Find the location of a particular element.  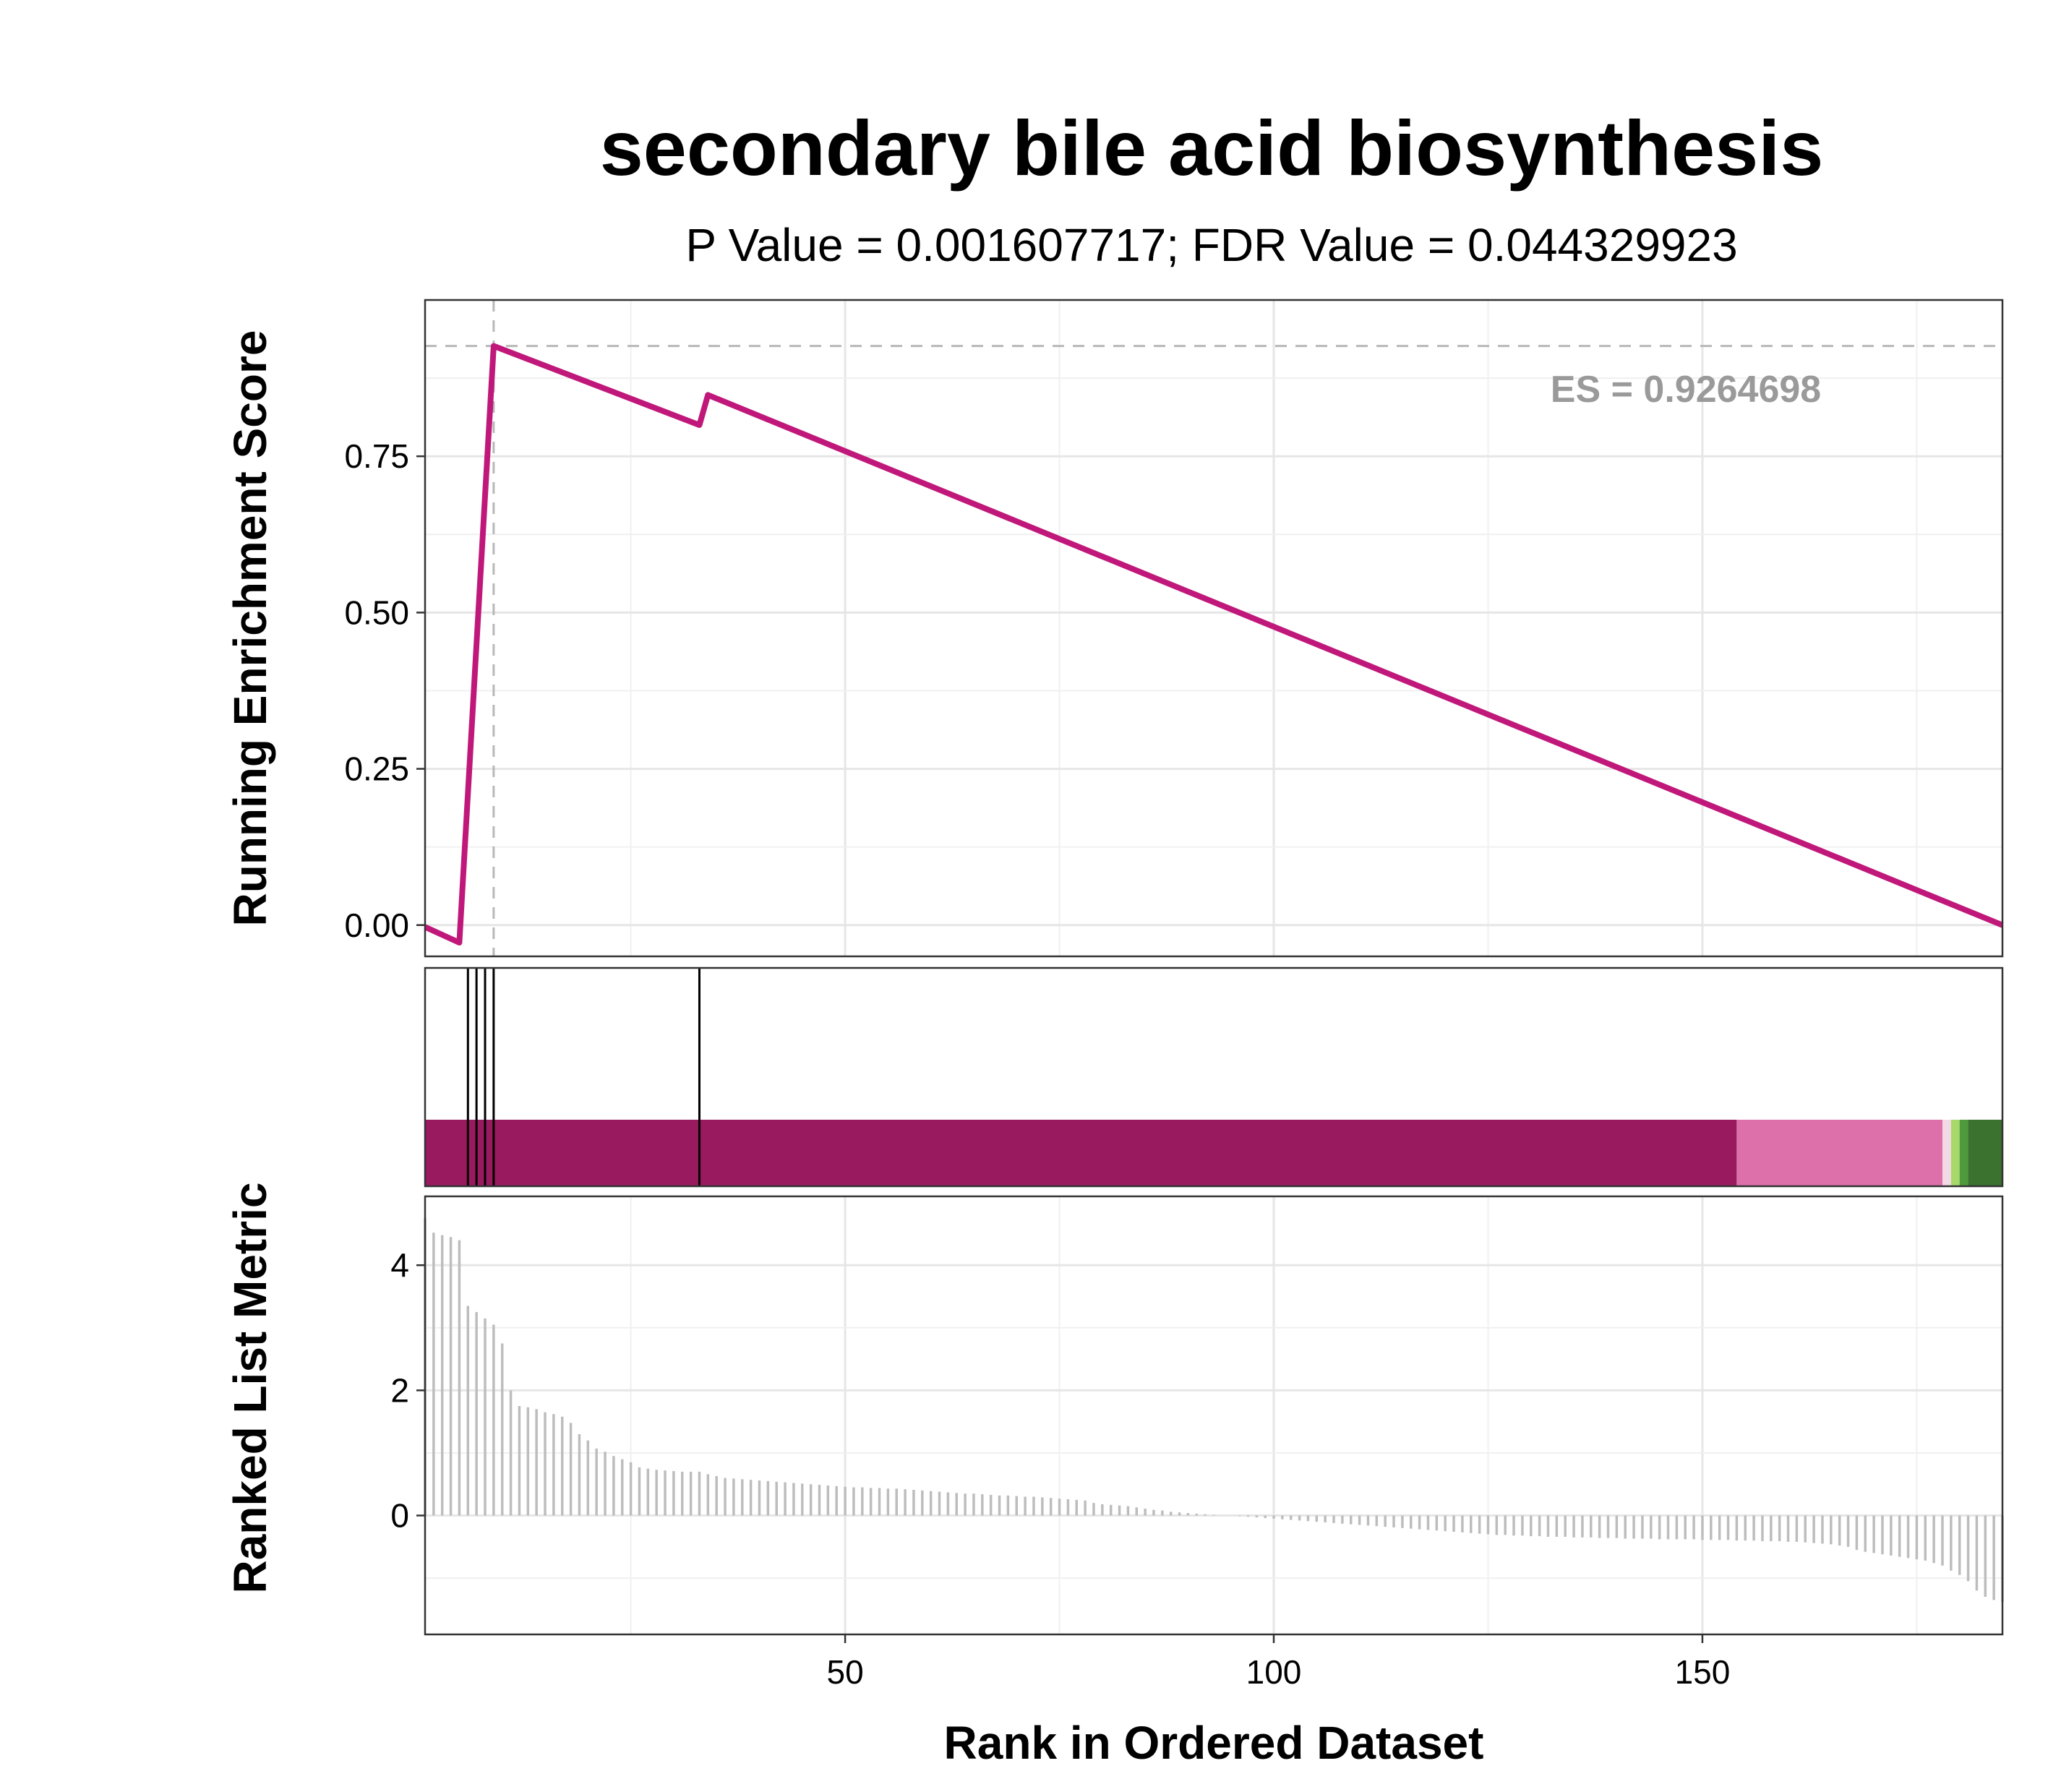

hits-panel-border is located at coordinates (1214, 1077).